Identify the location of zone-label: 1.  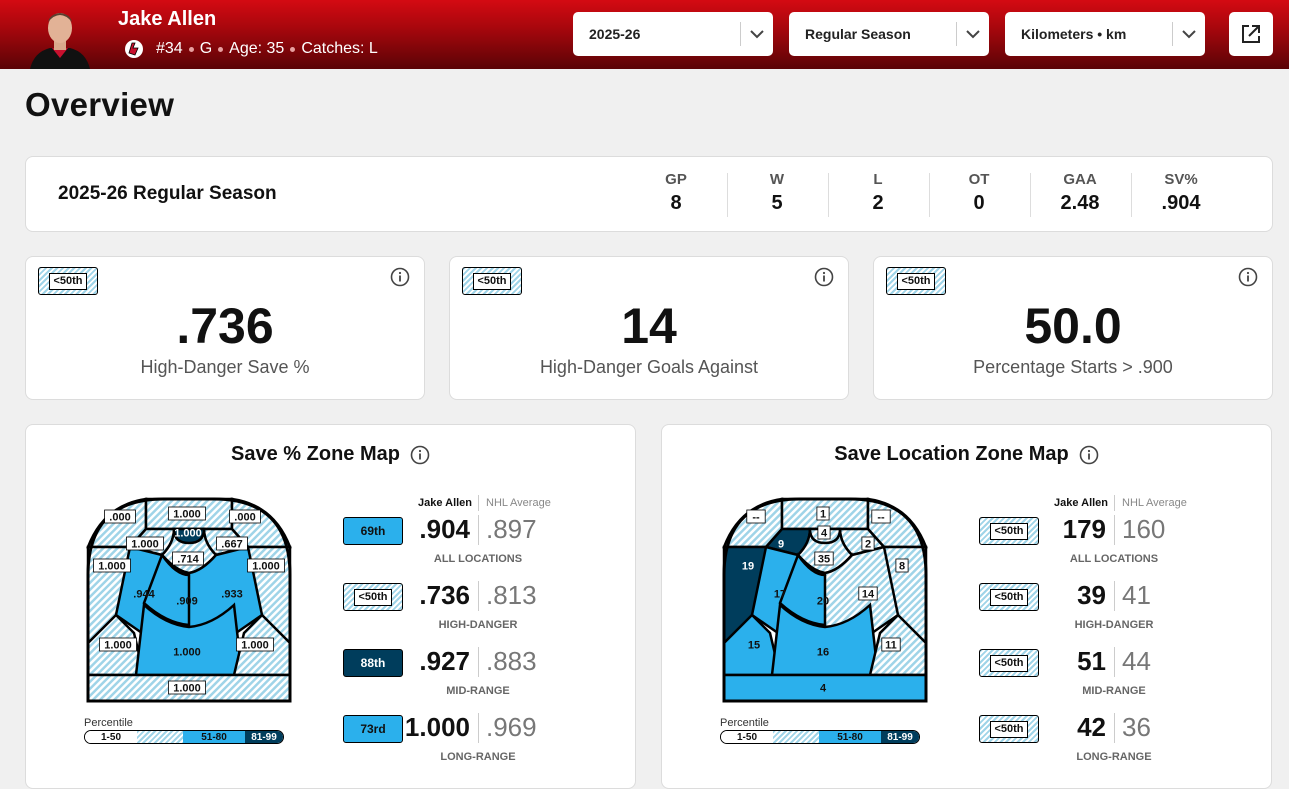
(823, 513).